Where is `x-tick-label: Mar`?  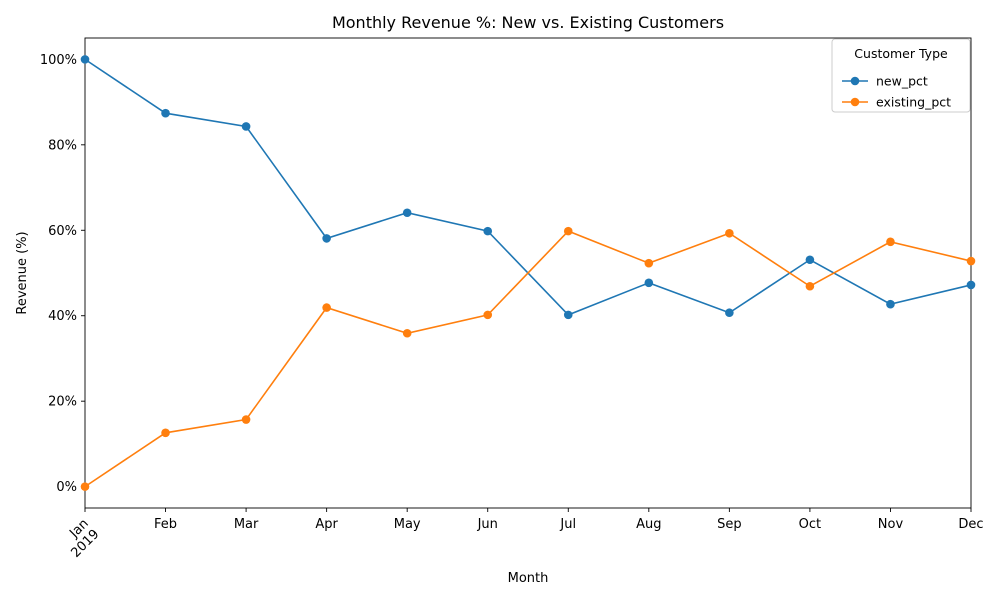
x-tick-label: Mar is located at coordinates (246, 524).